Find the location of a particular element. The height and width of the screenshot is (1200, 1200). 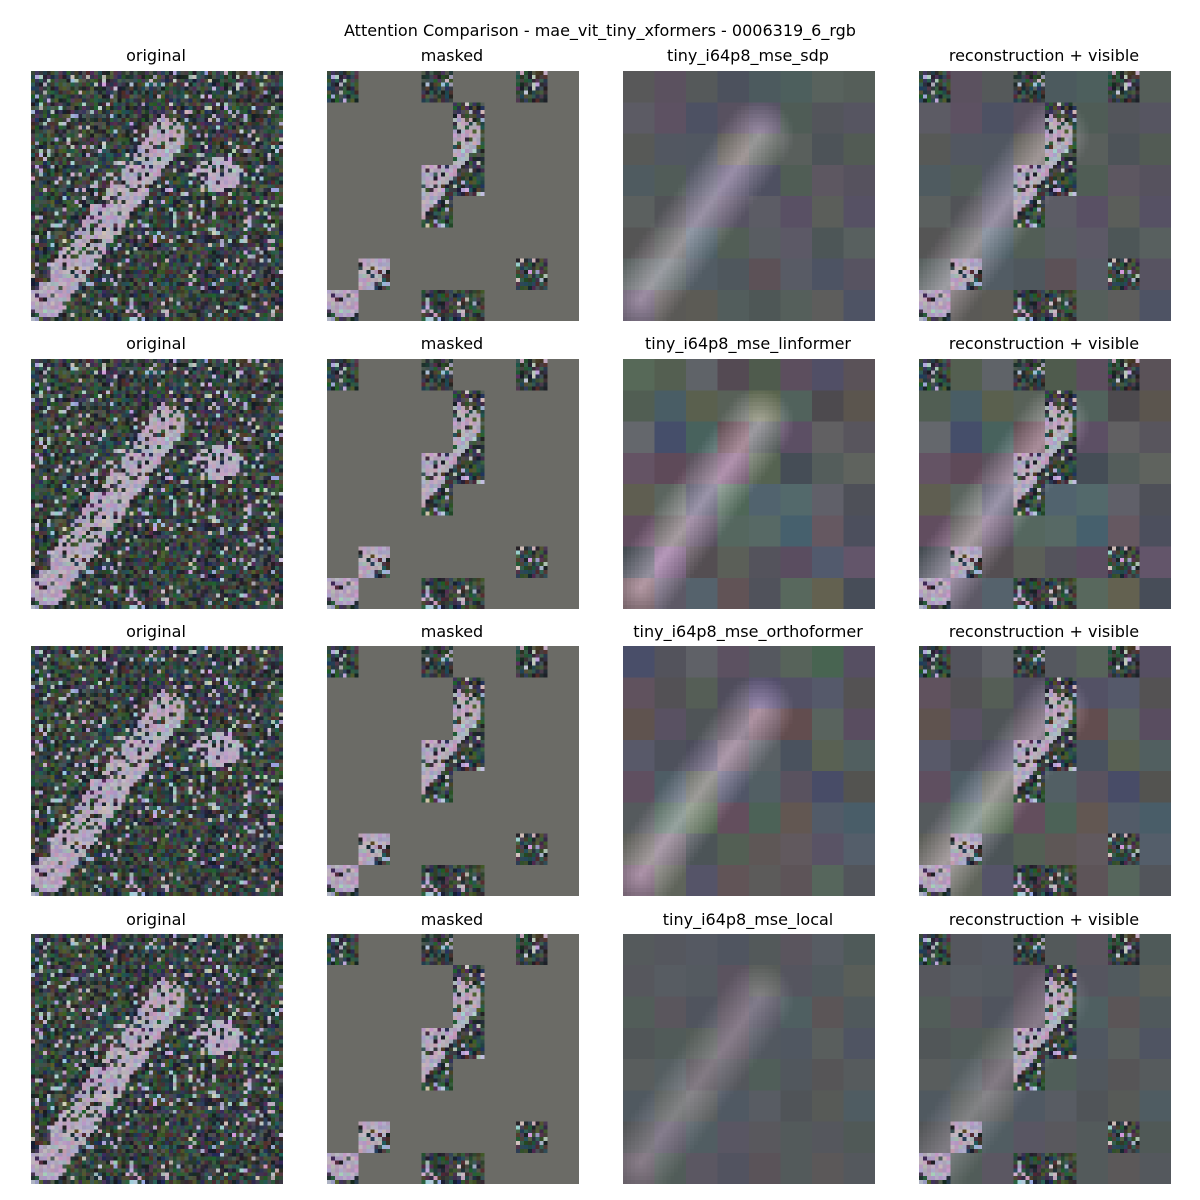

panel-title-composite-row1: reconstruction + visible is located at coordinates (1044, 55).